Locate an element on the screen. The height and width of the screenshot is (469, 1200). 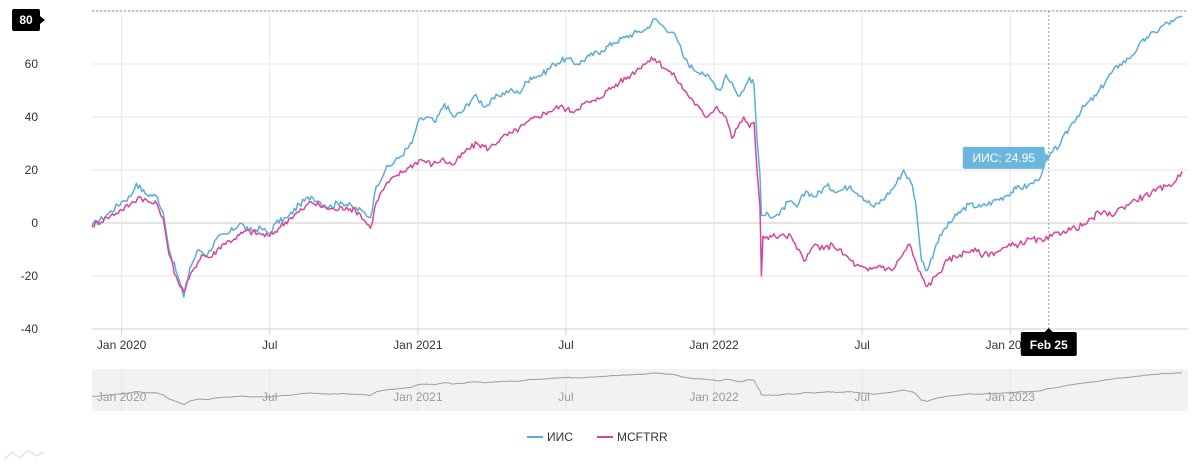
y-value-flag: 80 is located at coordinates (28, 20).